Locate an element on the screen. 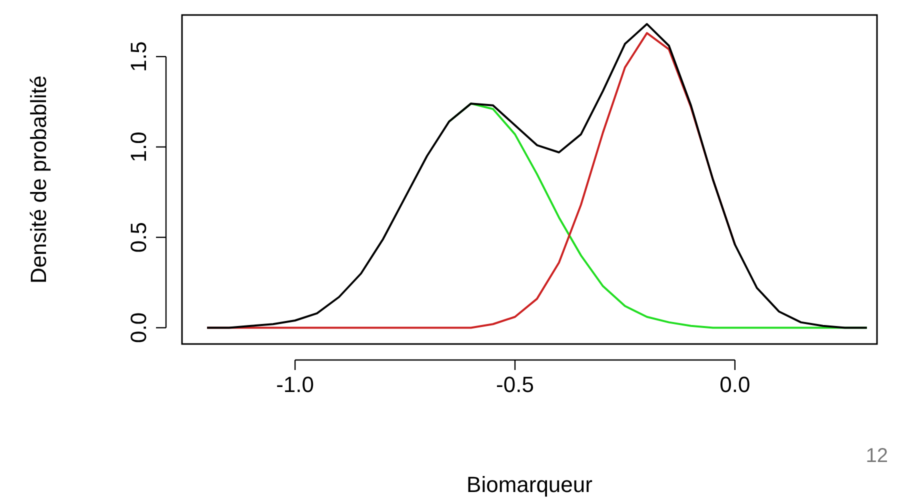 Image resolution: width=903 pixels, height=504 pixels. y-axis-title: Densité de probablité is located at coordinates (38, 180).